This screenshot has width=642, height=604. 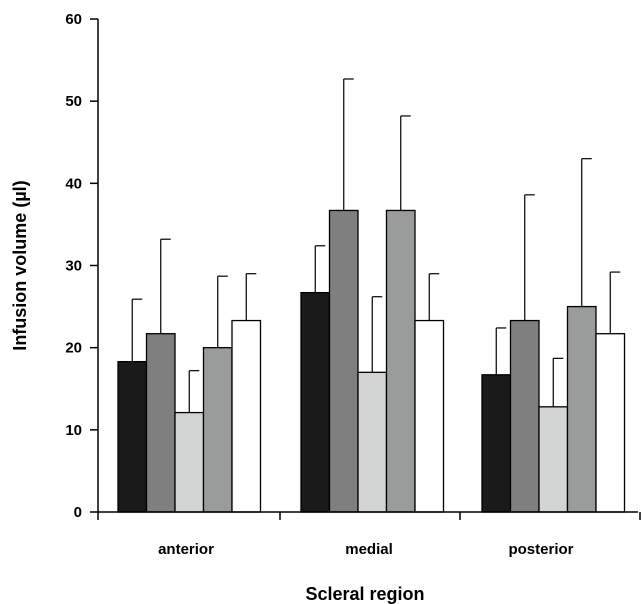 I want to click on y-tick-label: 30, so click(x=73, y=266).